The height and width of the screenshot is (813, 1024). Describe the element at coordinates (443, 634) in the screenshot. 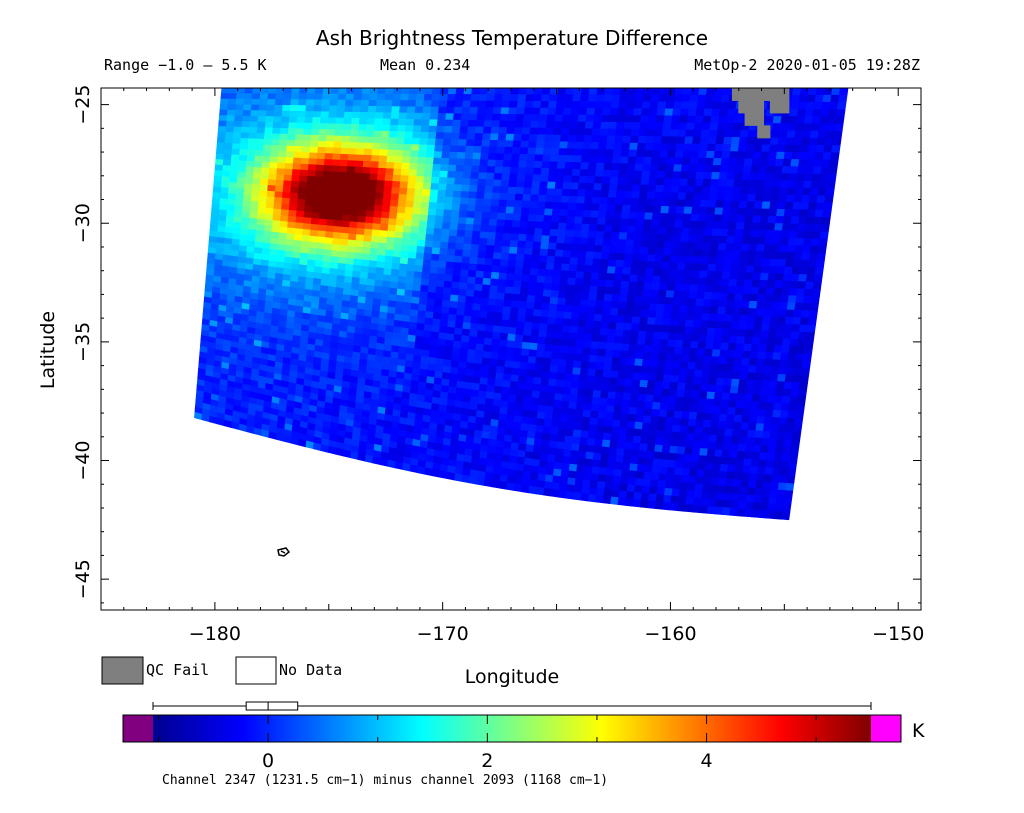

I see `x-tick-label: −170` at that location.